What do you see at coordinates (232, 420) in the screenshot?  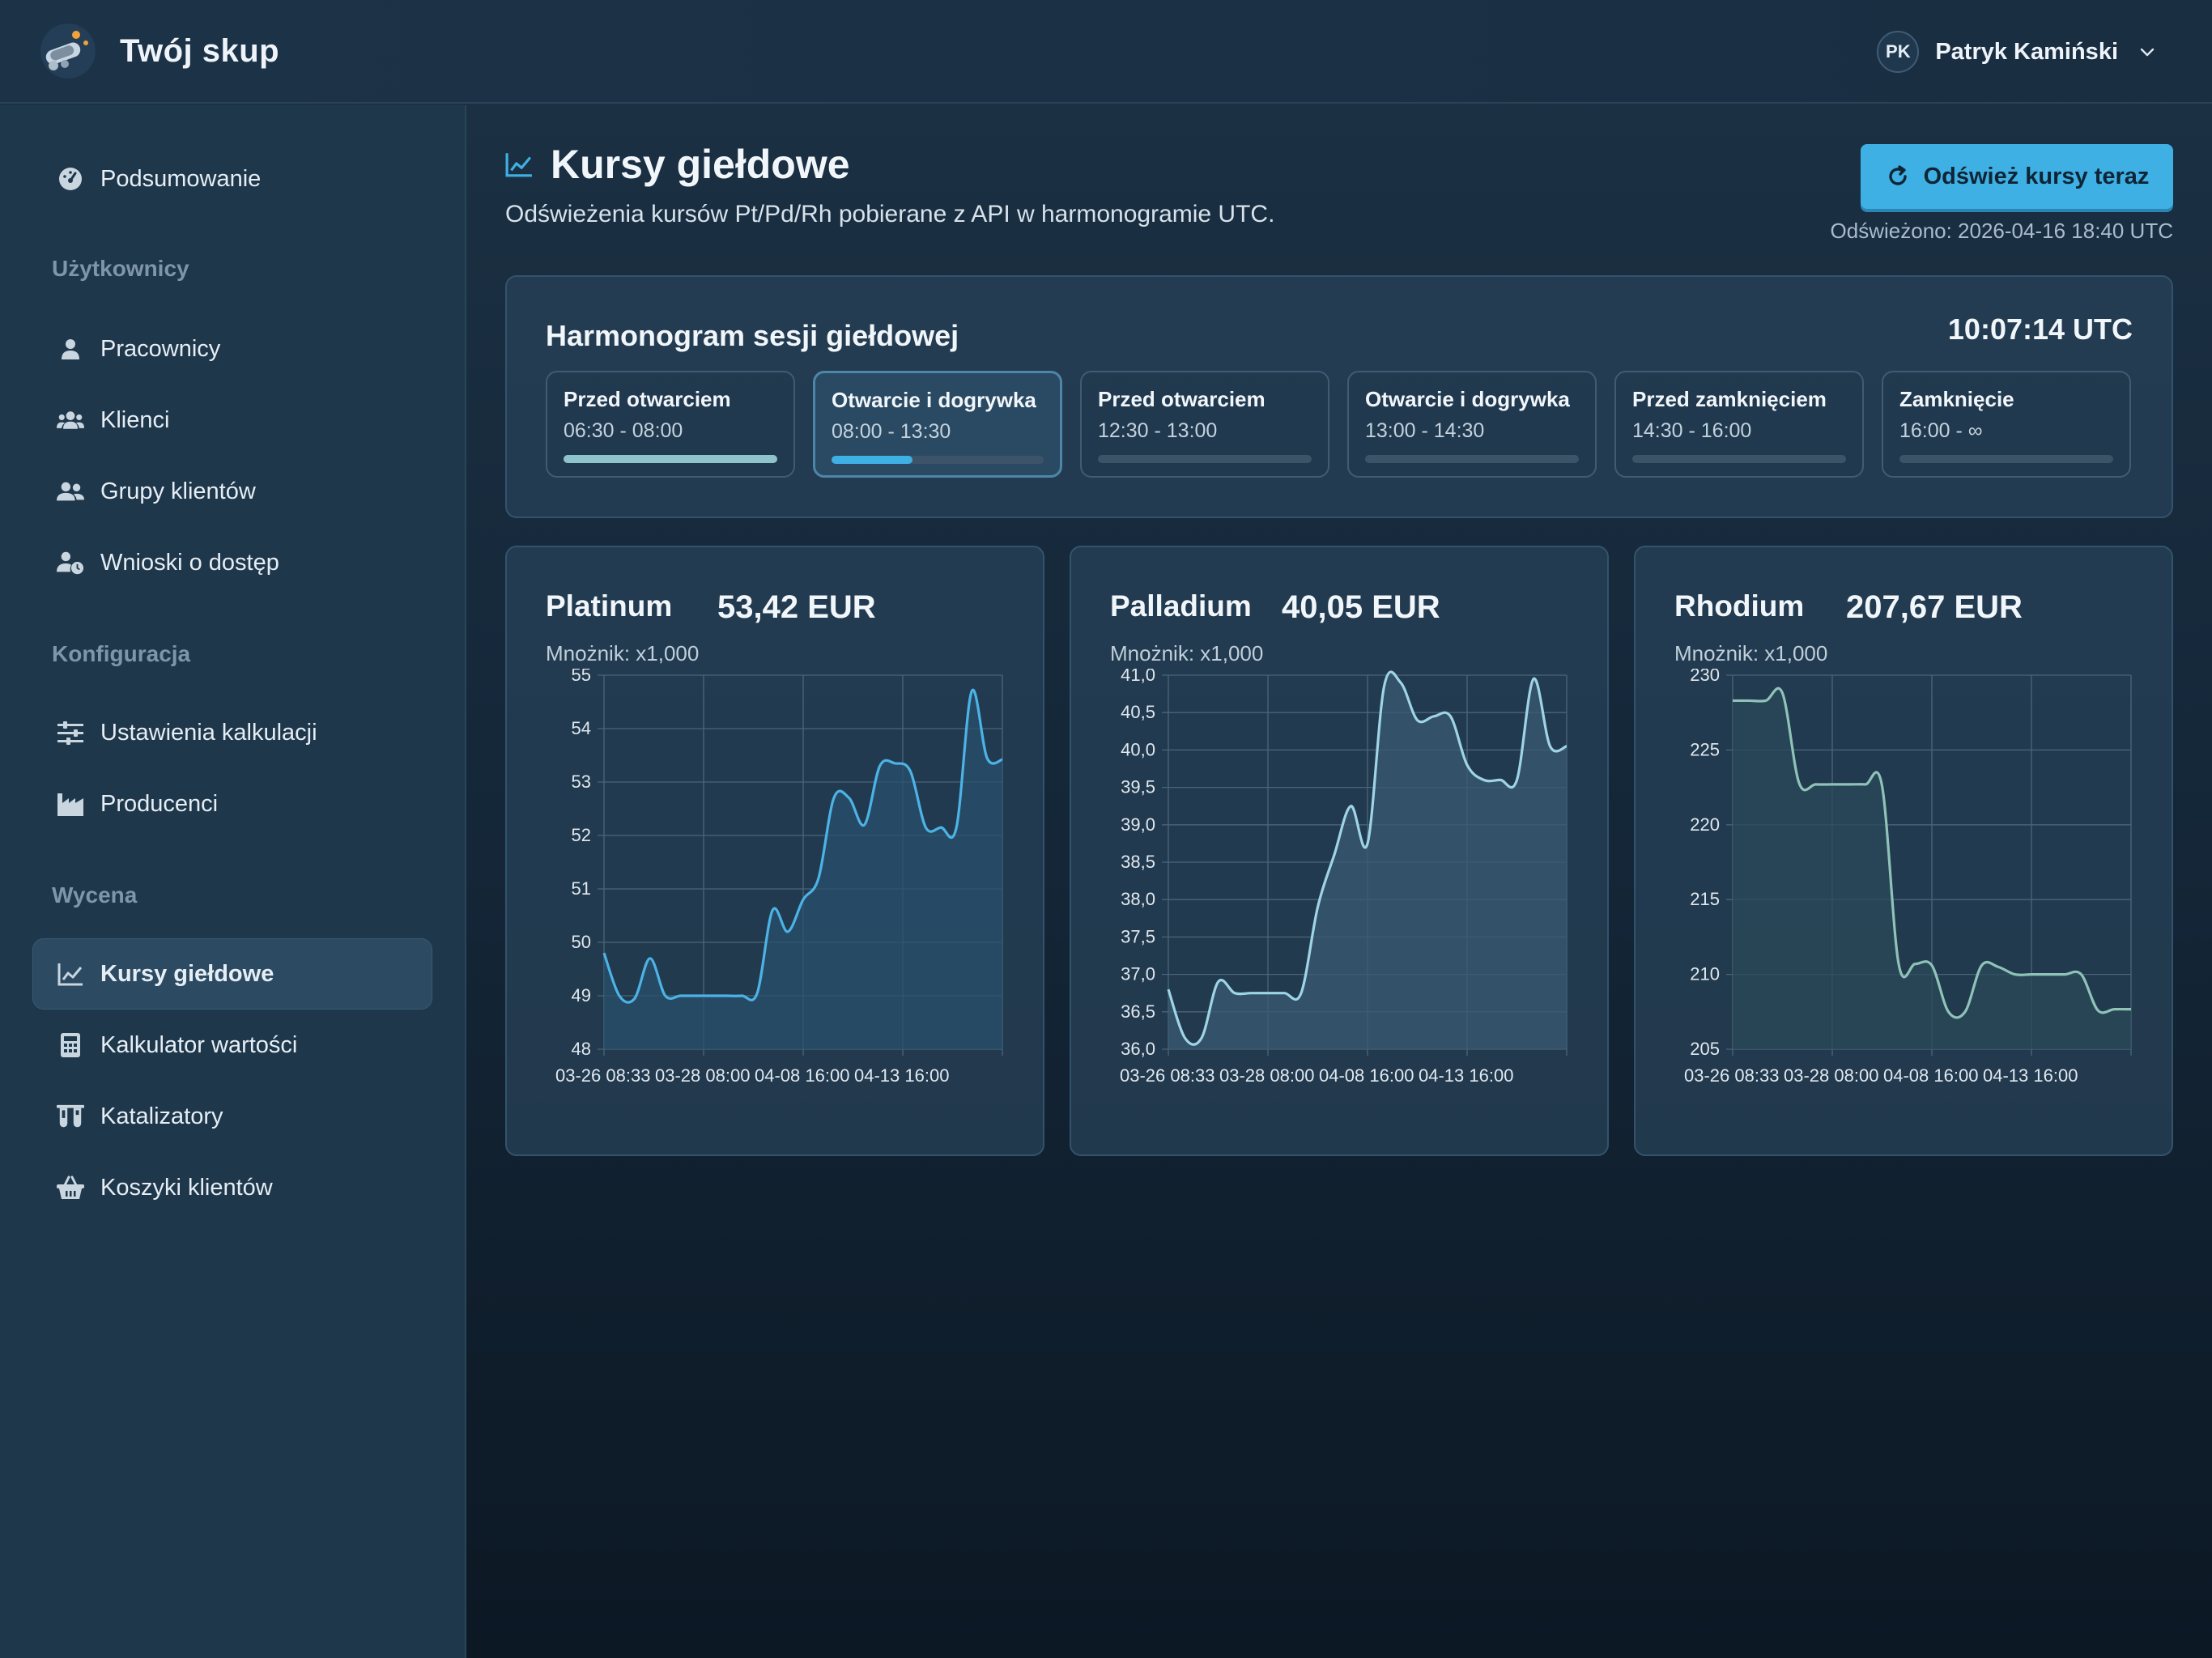 I see `sidebar-item-klienci: Klienci` at bounding box center [232, 420].